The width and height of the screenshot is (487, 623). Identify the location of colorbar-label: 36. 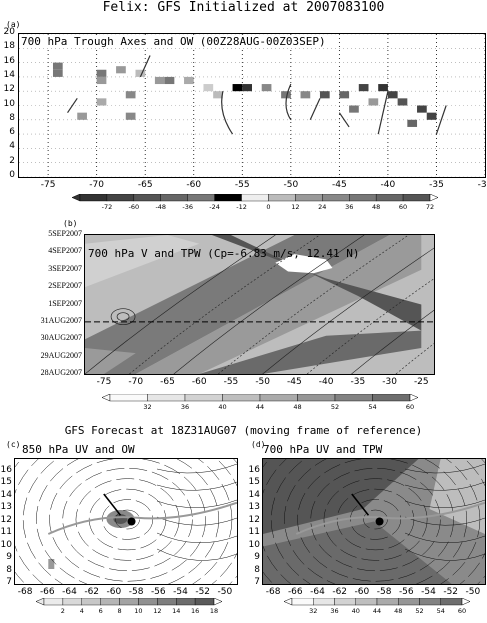
(185, 407).